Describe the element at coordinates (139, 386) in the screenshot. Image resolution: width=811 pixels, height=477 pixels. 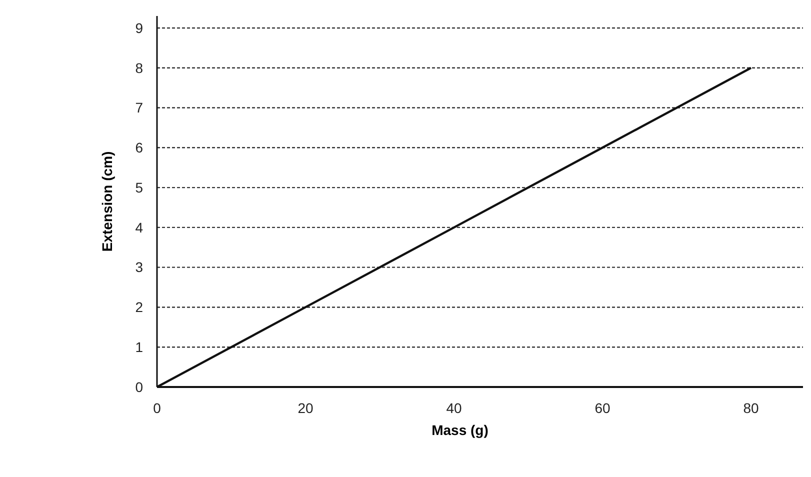
I see `y-tick-label: 0` at that location.